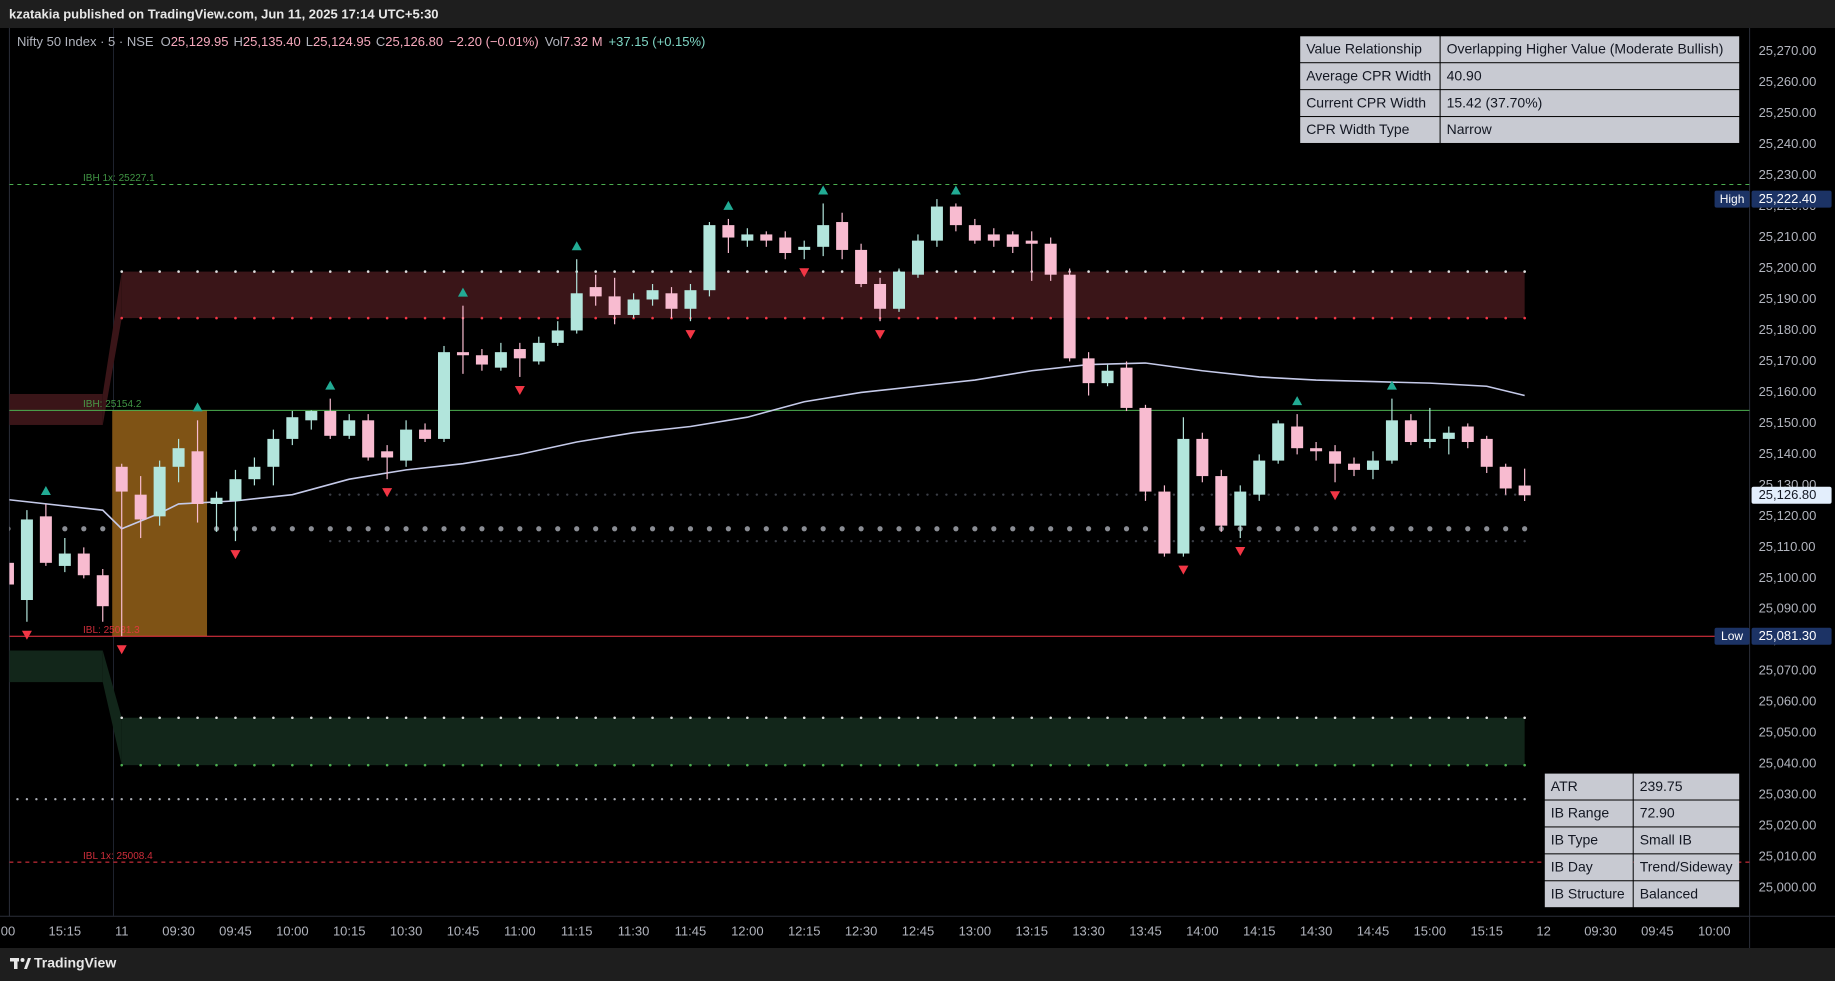 The height and width of the screenshot is (981, 1835). I want to click on logo-part, so click(27, 963).